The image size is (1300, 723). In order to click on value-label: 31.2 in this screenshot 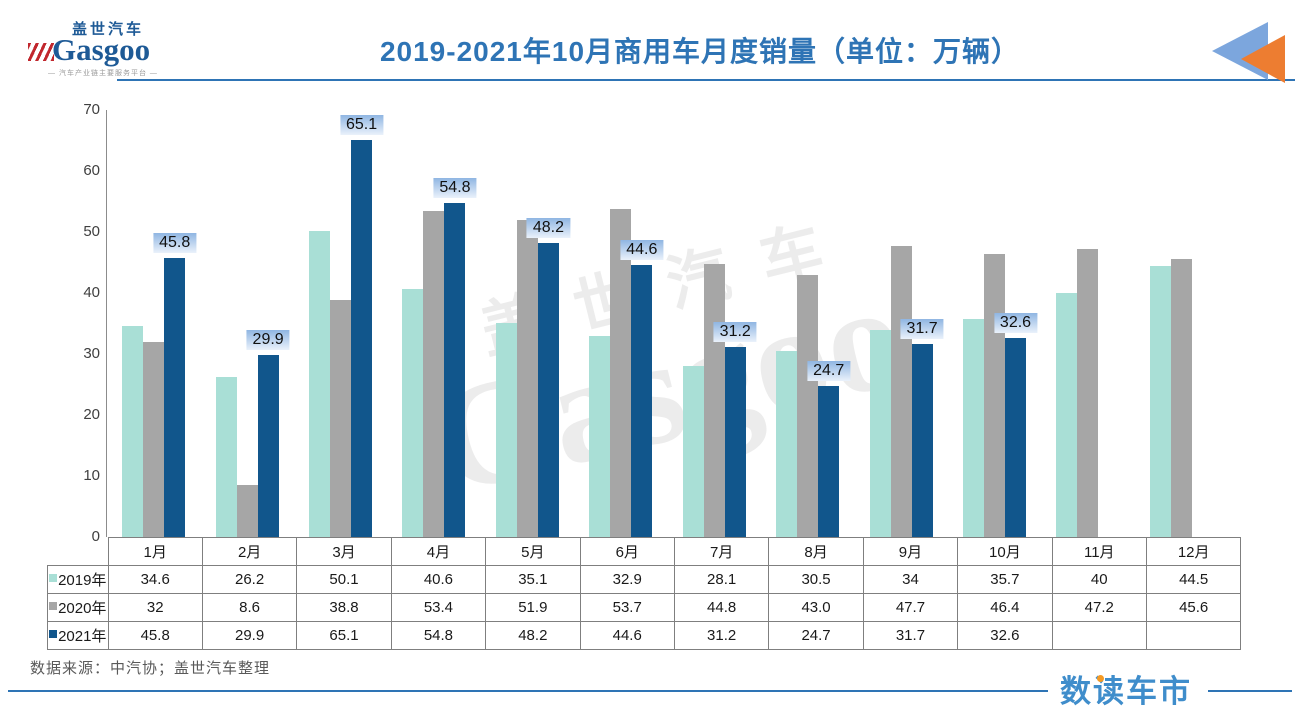, I will do `click(735, 331)`.